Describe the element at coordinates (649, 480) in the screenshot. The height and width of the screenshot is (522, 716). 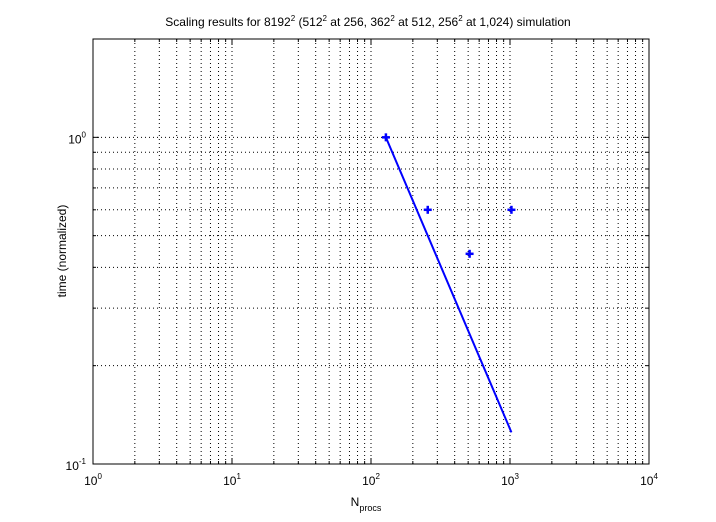
I see `x-tick-label: 10⁴` at that location.